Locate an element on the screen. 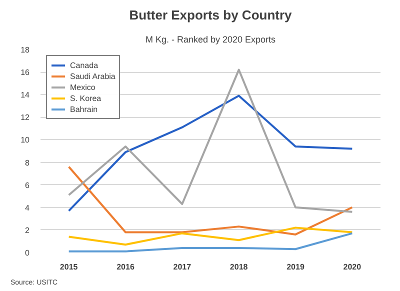 The height and width of the screenshot is (291, 400). x-tick-label: 2019 is located at coordinates (295, 267).